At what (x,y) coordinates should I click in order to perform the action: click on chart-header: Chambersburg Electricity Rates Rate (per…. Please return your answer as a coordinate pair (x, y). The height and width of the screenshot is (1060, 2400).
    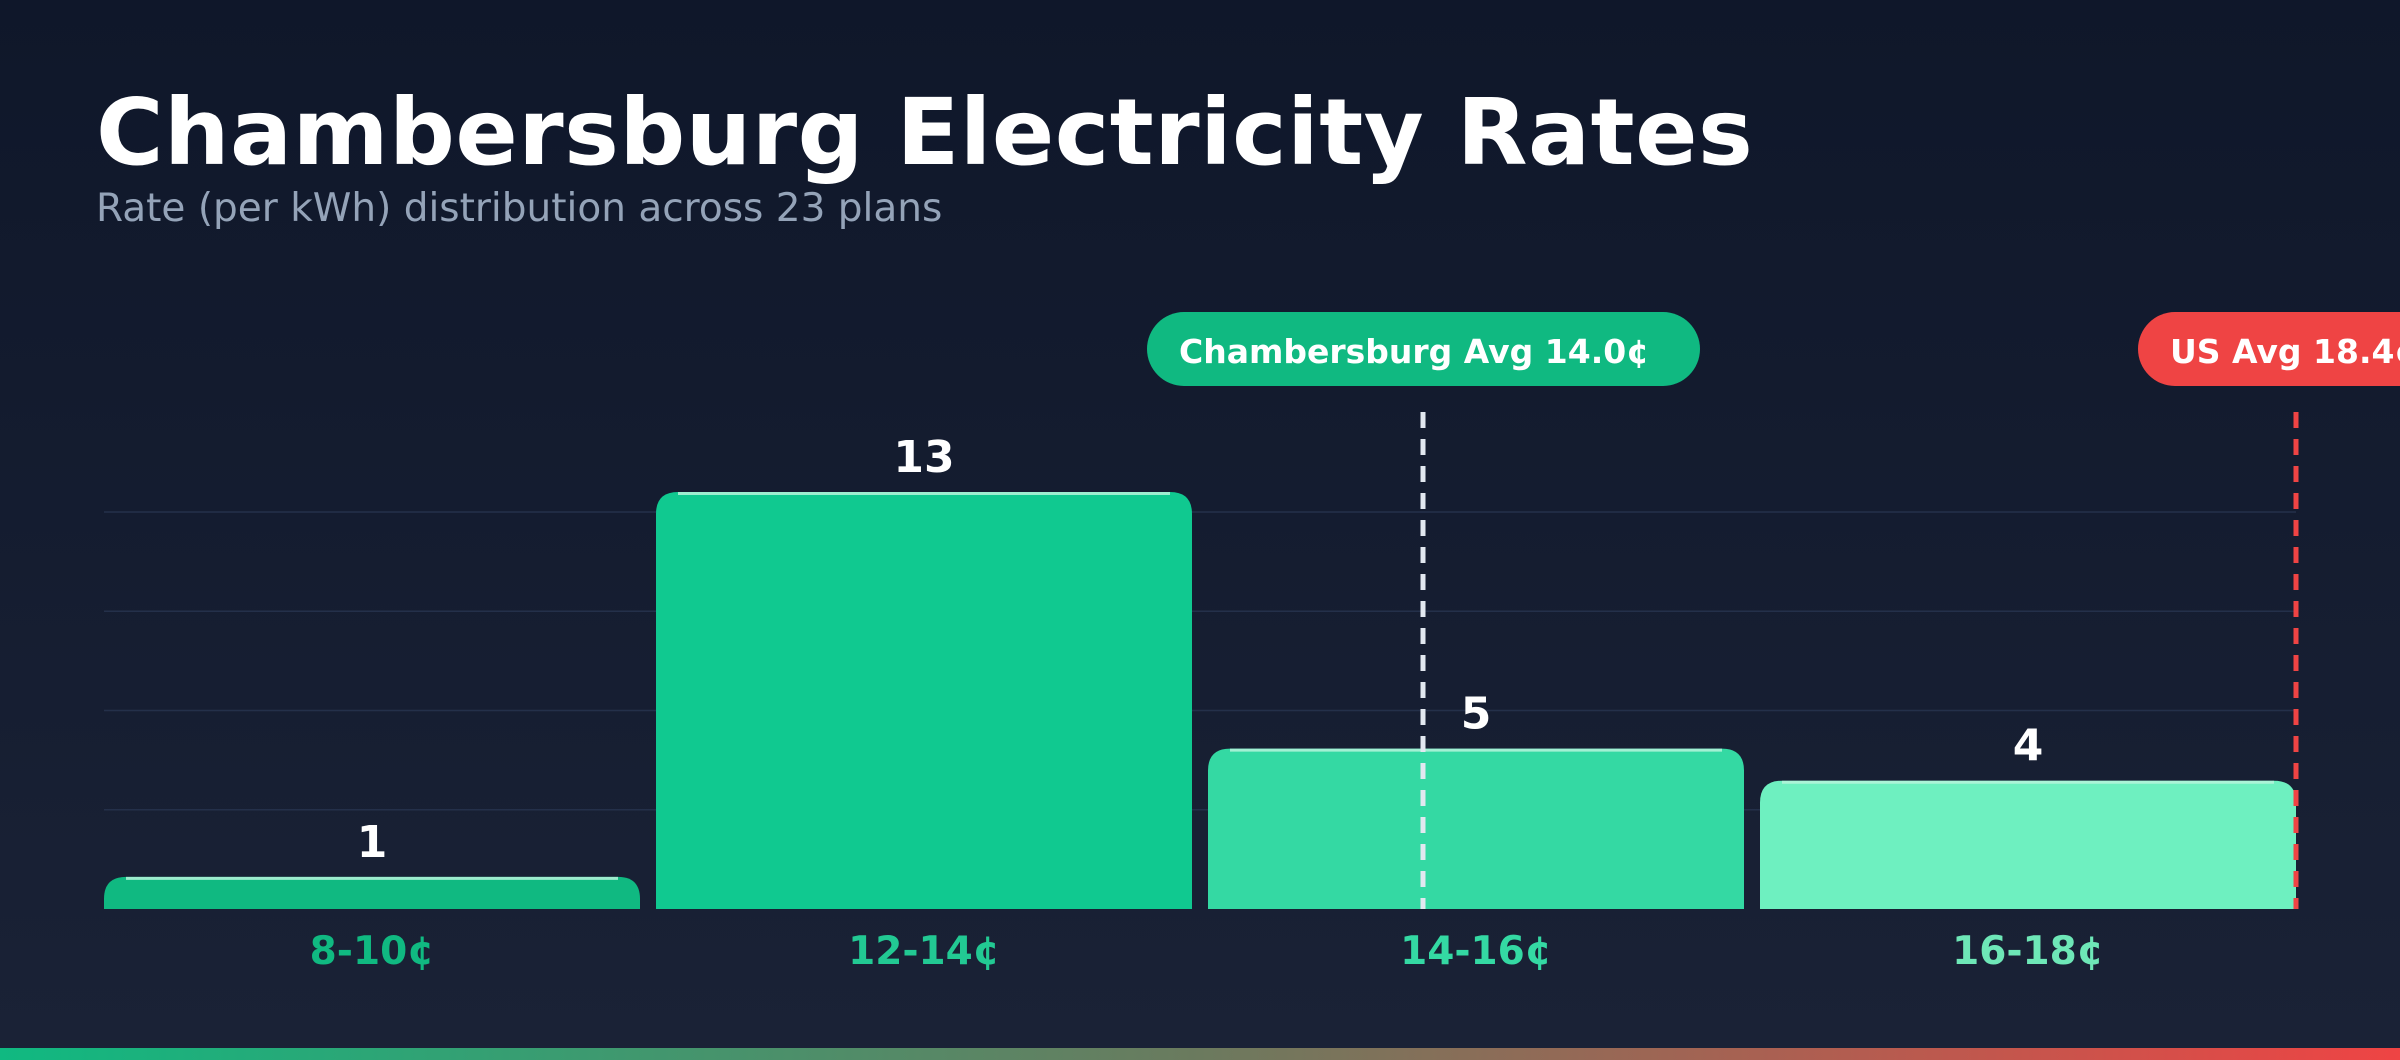
    Looking at the image, I should click on (924, 154).